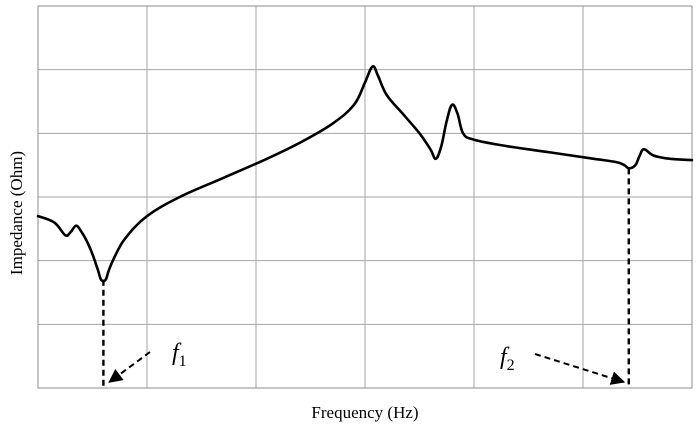  What do you see at coordinates (505, 357) in the screenshot?
I see `annotation-f2-letter: f` at bounding box center [505, 357].